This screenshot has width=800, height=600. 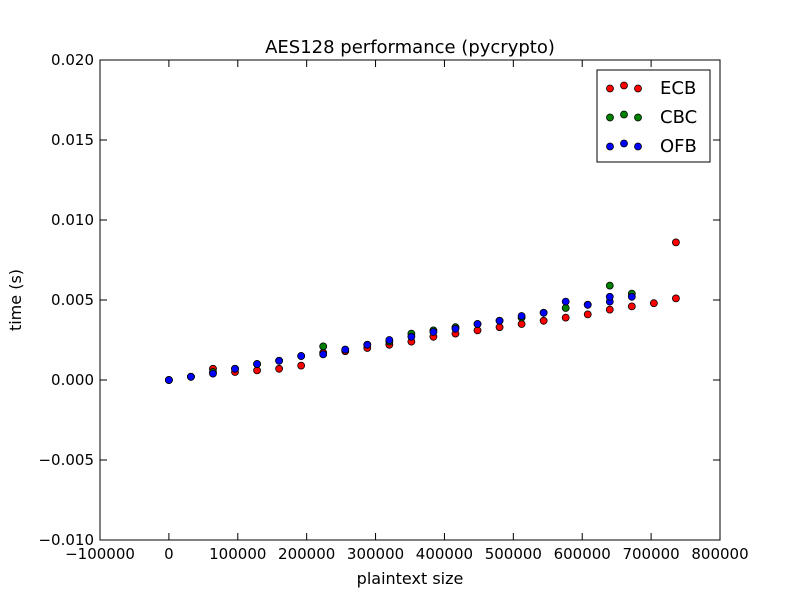 I want to click on x-tick-label: 0, so click(x=169, y=554).